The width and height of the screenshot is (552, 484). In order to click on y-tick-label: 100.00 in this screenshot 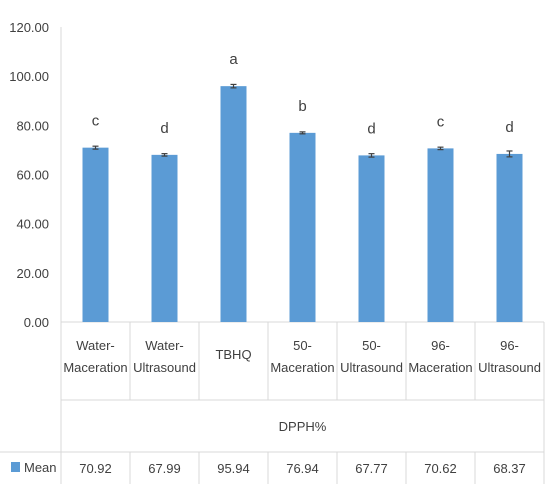, I will do `click(29, 76)`.